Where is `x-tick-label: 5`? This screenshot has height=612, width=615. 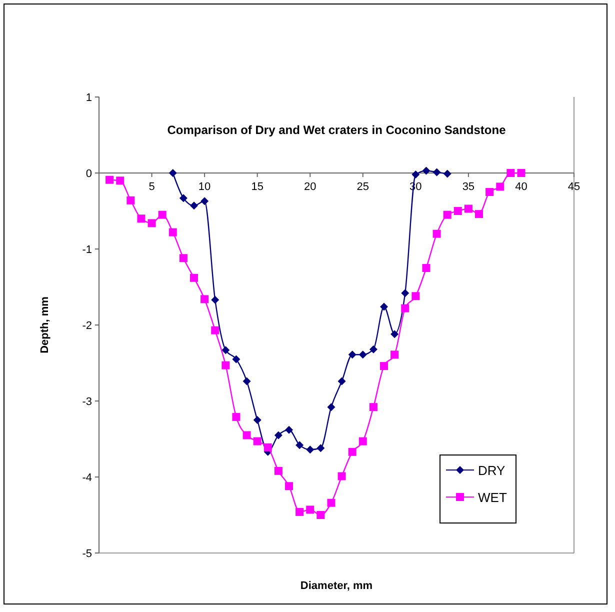
x-tick-label: 5 is located at coordinates (151, 187).